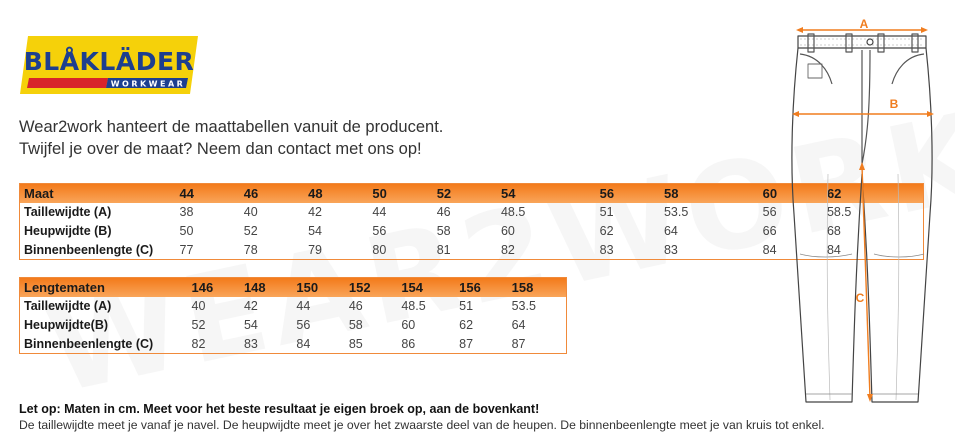 The width and height of the screenshot is (955, 445). I want to click on header-label: Maat, so click(39, 193).